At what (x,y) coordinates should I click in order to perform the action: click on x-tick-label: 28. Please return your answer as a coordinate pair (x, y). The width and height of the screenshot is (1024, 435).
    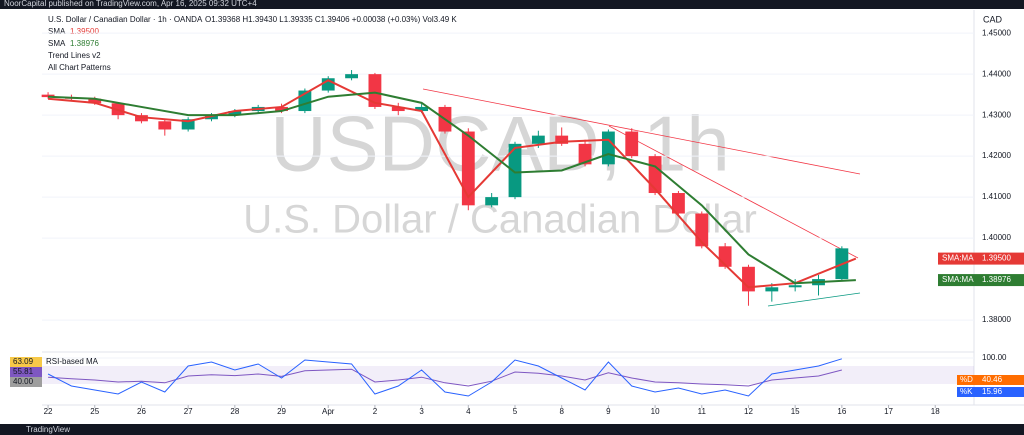
    Looking at the image, I should click on (234, 411).